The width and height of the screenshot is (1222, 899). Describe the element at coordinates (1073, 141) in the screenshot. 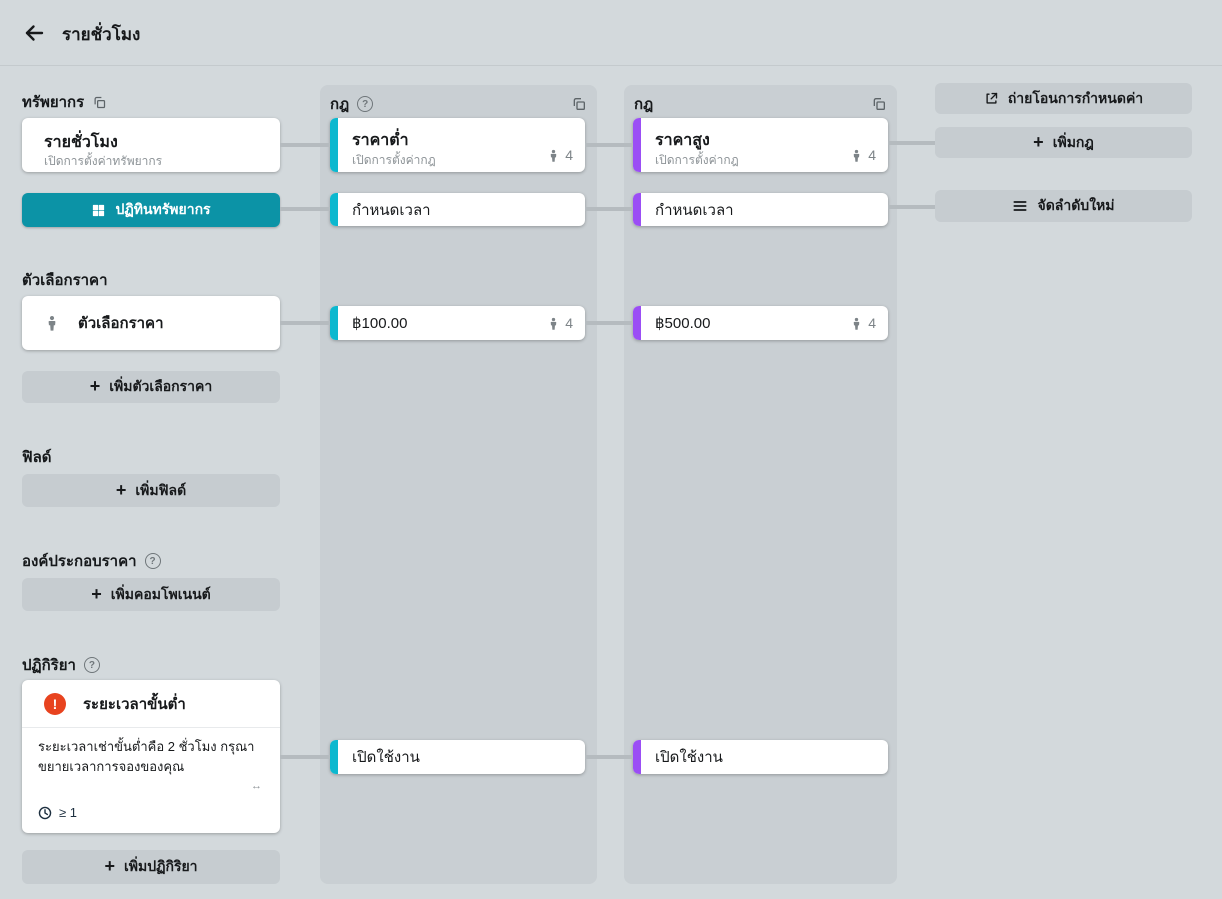

I see `add-rule-label: เพิ่มกฎ` at that location.